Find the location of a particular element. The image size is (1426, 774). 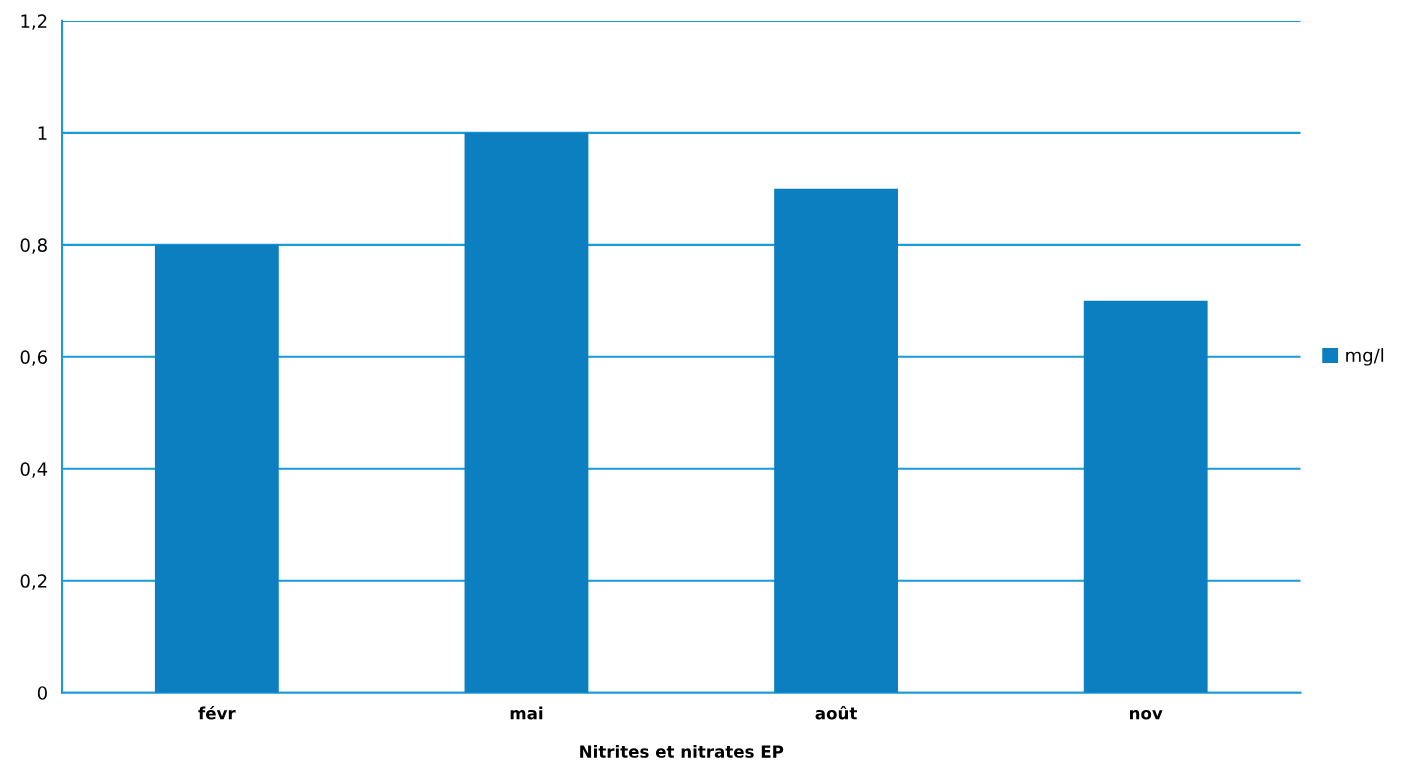

y-tick-label: 0,4 is located at coordinates (34, 470).